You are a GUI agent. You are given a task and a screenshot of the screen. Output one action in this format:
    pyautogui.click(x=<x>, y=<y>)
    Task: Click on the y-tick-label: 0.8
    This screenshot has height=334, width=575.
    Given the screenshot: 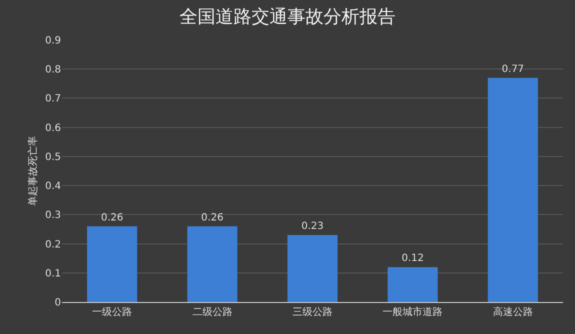 What is the action you would take?
    pyautogui.click(x=53, y=70)
    